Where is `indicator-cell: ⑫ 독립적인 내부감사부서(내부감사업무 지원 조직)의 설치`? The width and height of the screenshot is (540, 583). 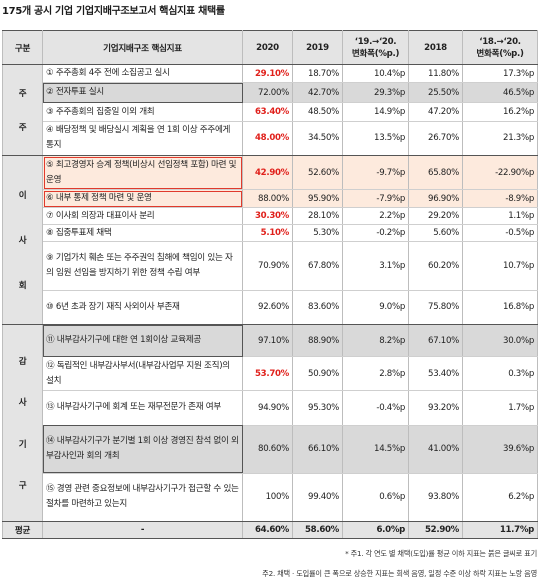 indicator-cell: ⑫ 독립적인 내부감사부서(내부감사업무 지원 조직)의 설치 is located at coordinates (142, 374).